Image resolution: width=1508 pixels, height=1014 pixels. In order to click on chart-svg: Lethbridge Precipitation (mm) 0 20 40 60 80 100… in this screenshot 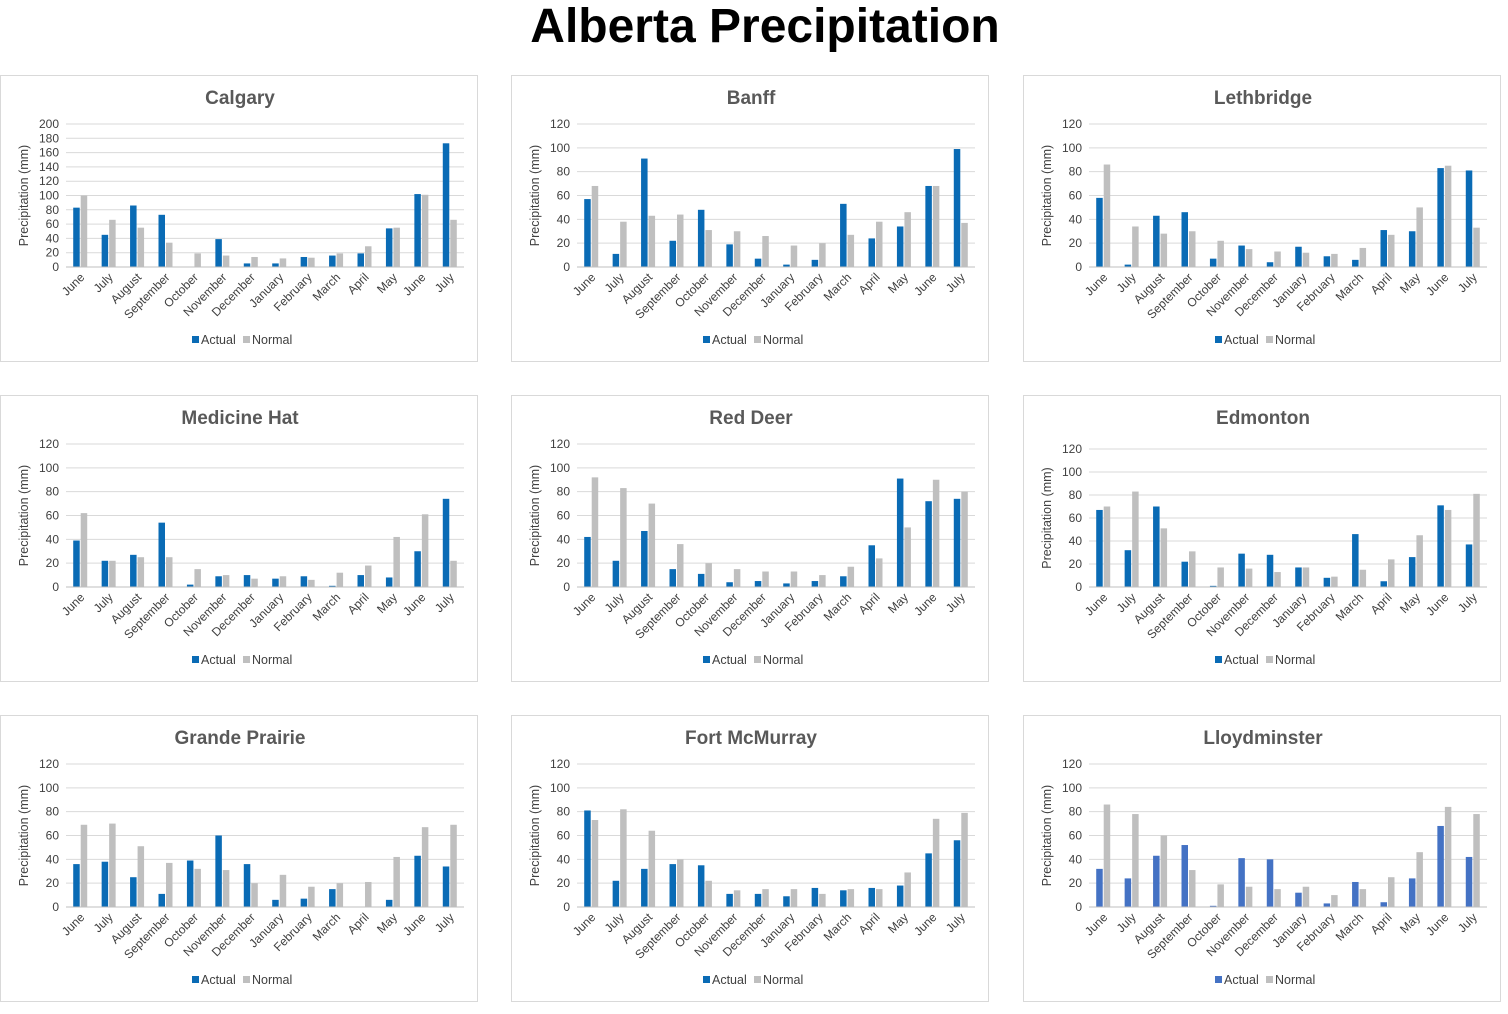, I will do `click(1263, 217)`.